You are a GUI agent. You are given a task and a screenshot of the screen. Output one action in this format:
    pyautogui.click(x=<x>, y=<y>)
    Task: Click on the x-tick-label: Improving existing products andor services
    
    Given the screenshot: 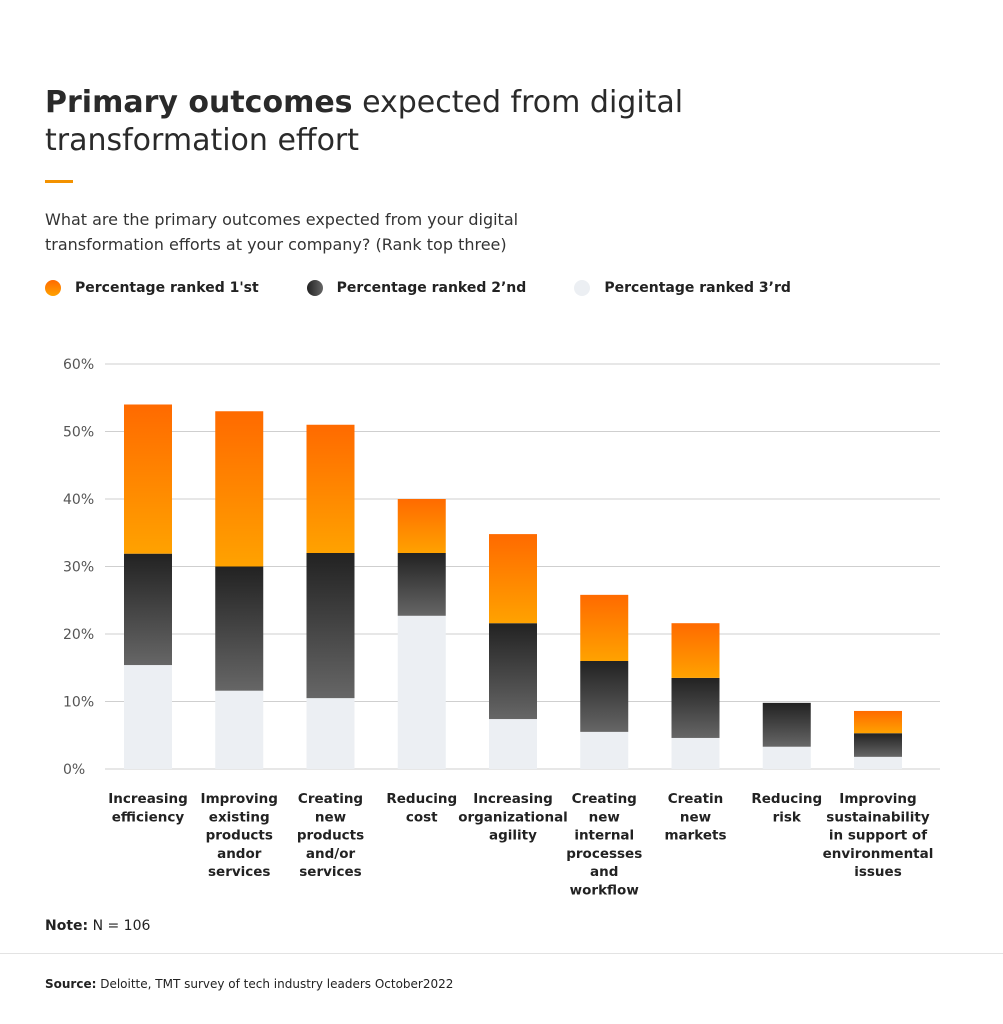 What is the action you would take?
    pyautogui.click(x=239, y=835)
    